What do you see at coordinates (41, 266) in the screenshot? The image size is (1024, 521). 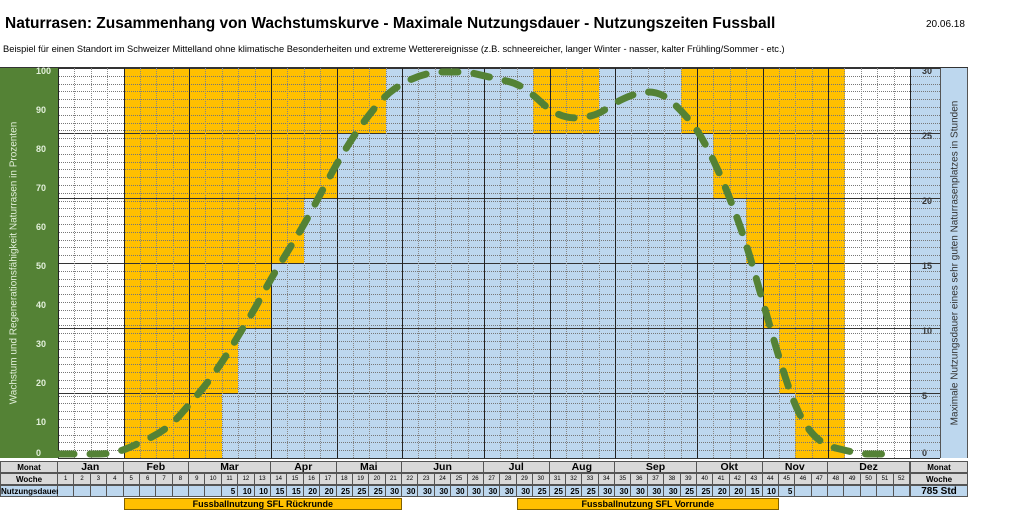 I see `left-tick: 50` at bounding box center [41, 266].